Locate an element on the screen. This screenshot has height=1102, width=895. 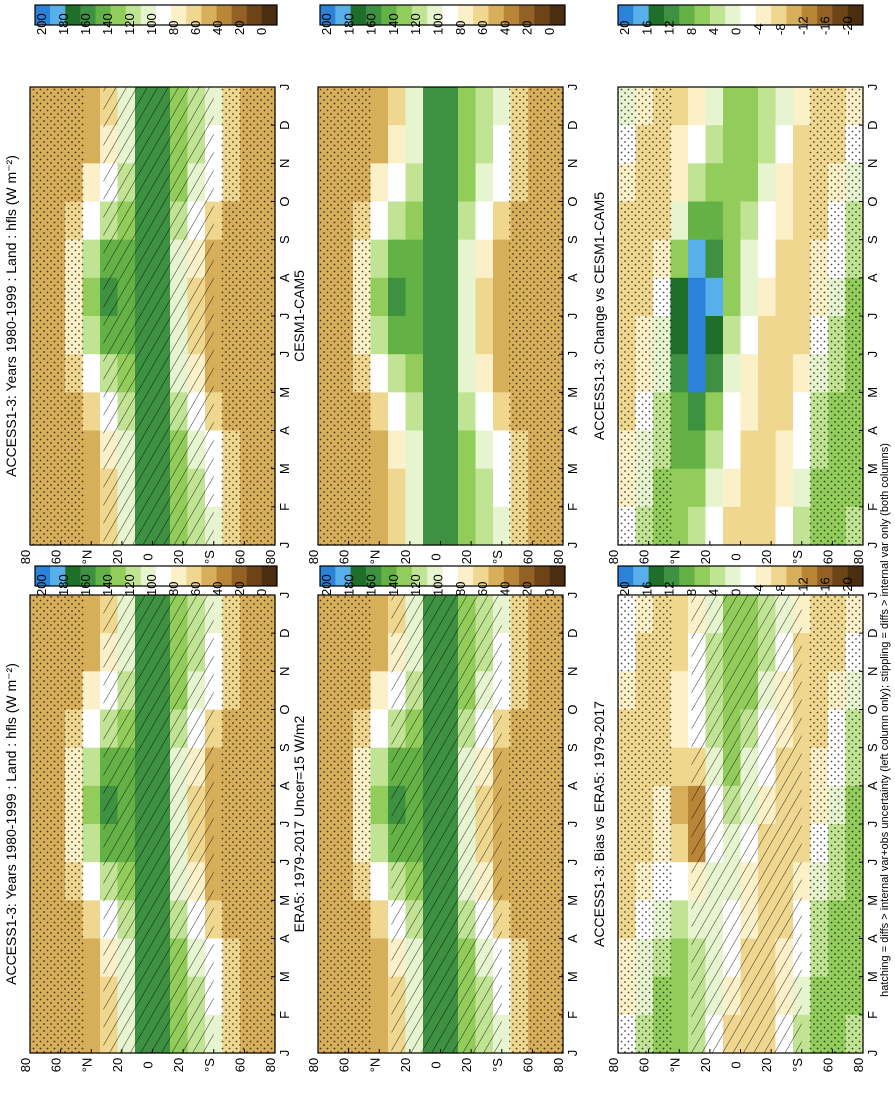
month-tick-label: N is located at coordinates (284, 163).